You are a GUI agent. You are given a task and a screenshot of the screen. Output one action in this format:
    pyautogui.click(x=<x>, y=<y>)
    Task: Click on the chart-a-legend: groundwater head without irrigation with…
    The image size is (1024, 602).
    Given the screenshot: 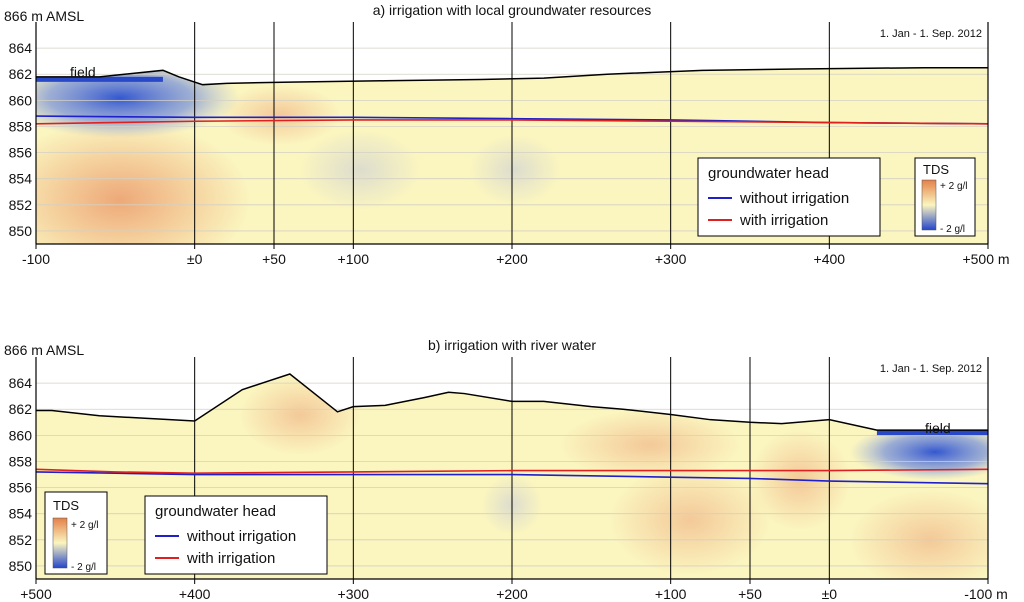 What is the action you would take?
    pyautogui.click(x=789, y=197)
    